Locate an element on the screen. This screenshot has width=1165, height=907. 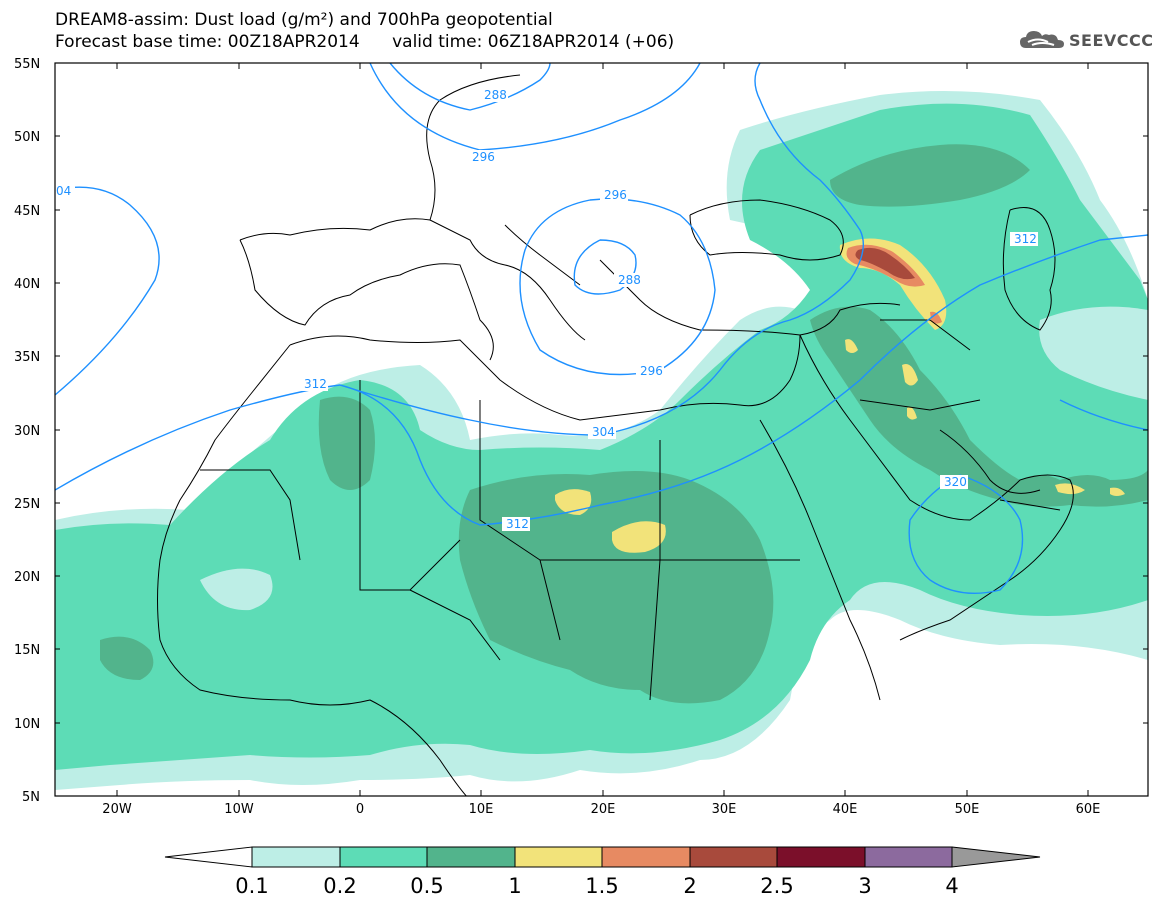
seevccc-logo: SEEVCCC is located at coordinates (1086, 40).